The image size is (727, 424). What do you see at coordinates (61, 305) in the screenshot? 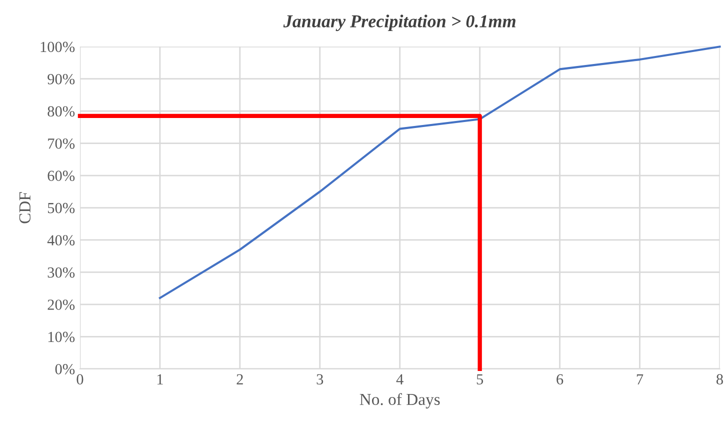
I see `y-tick-label: 20%` at bounding box center [61, 305].